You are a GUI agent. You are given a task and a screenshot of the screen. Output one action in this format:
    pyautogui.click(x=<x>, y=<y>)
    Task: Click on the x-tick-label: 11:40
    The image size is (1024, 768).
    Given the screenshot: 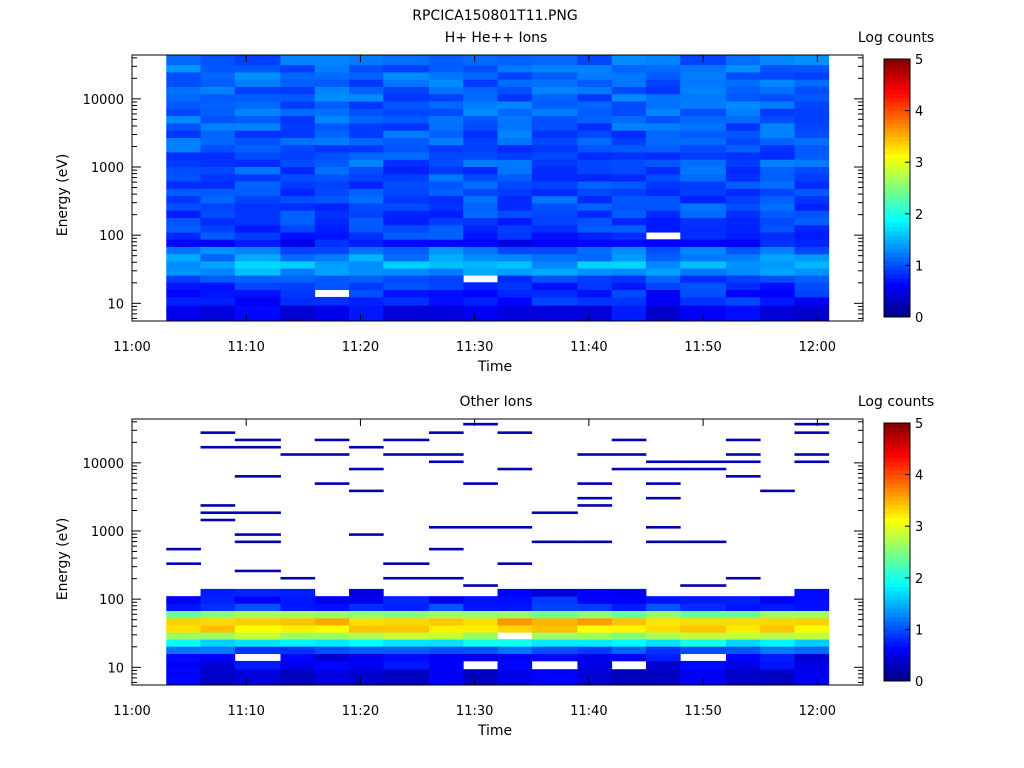 What is the action you would take?
    pyautogui.click(x=588, y=347)
    